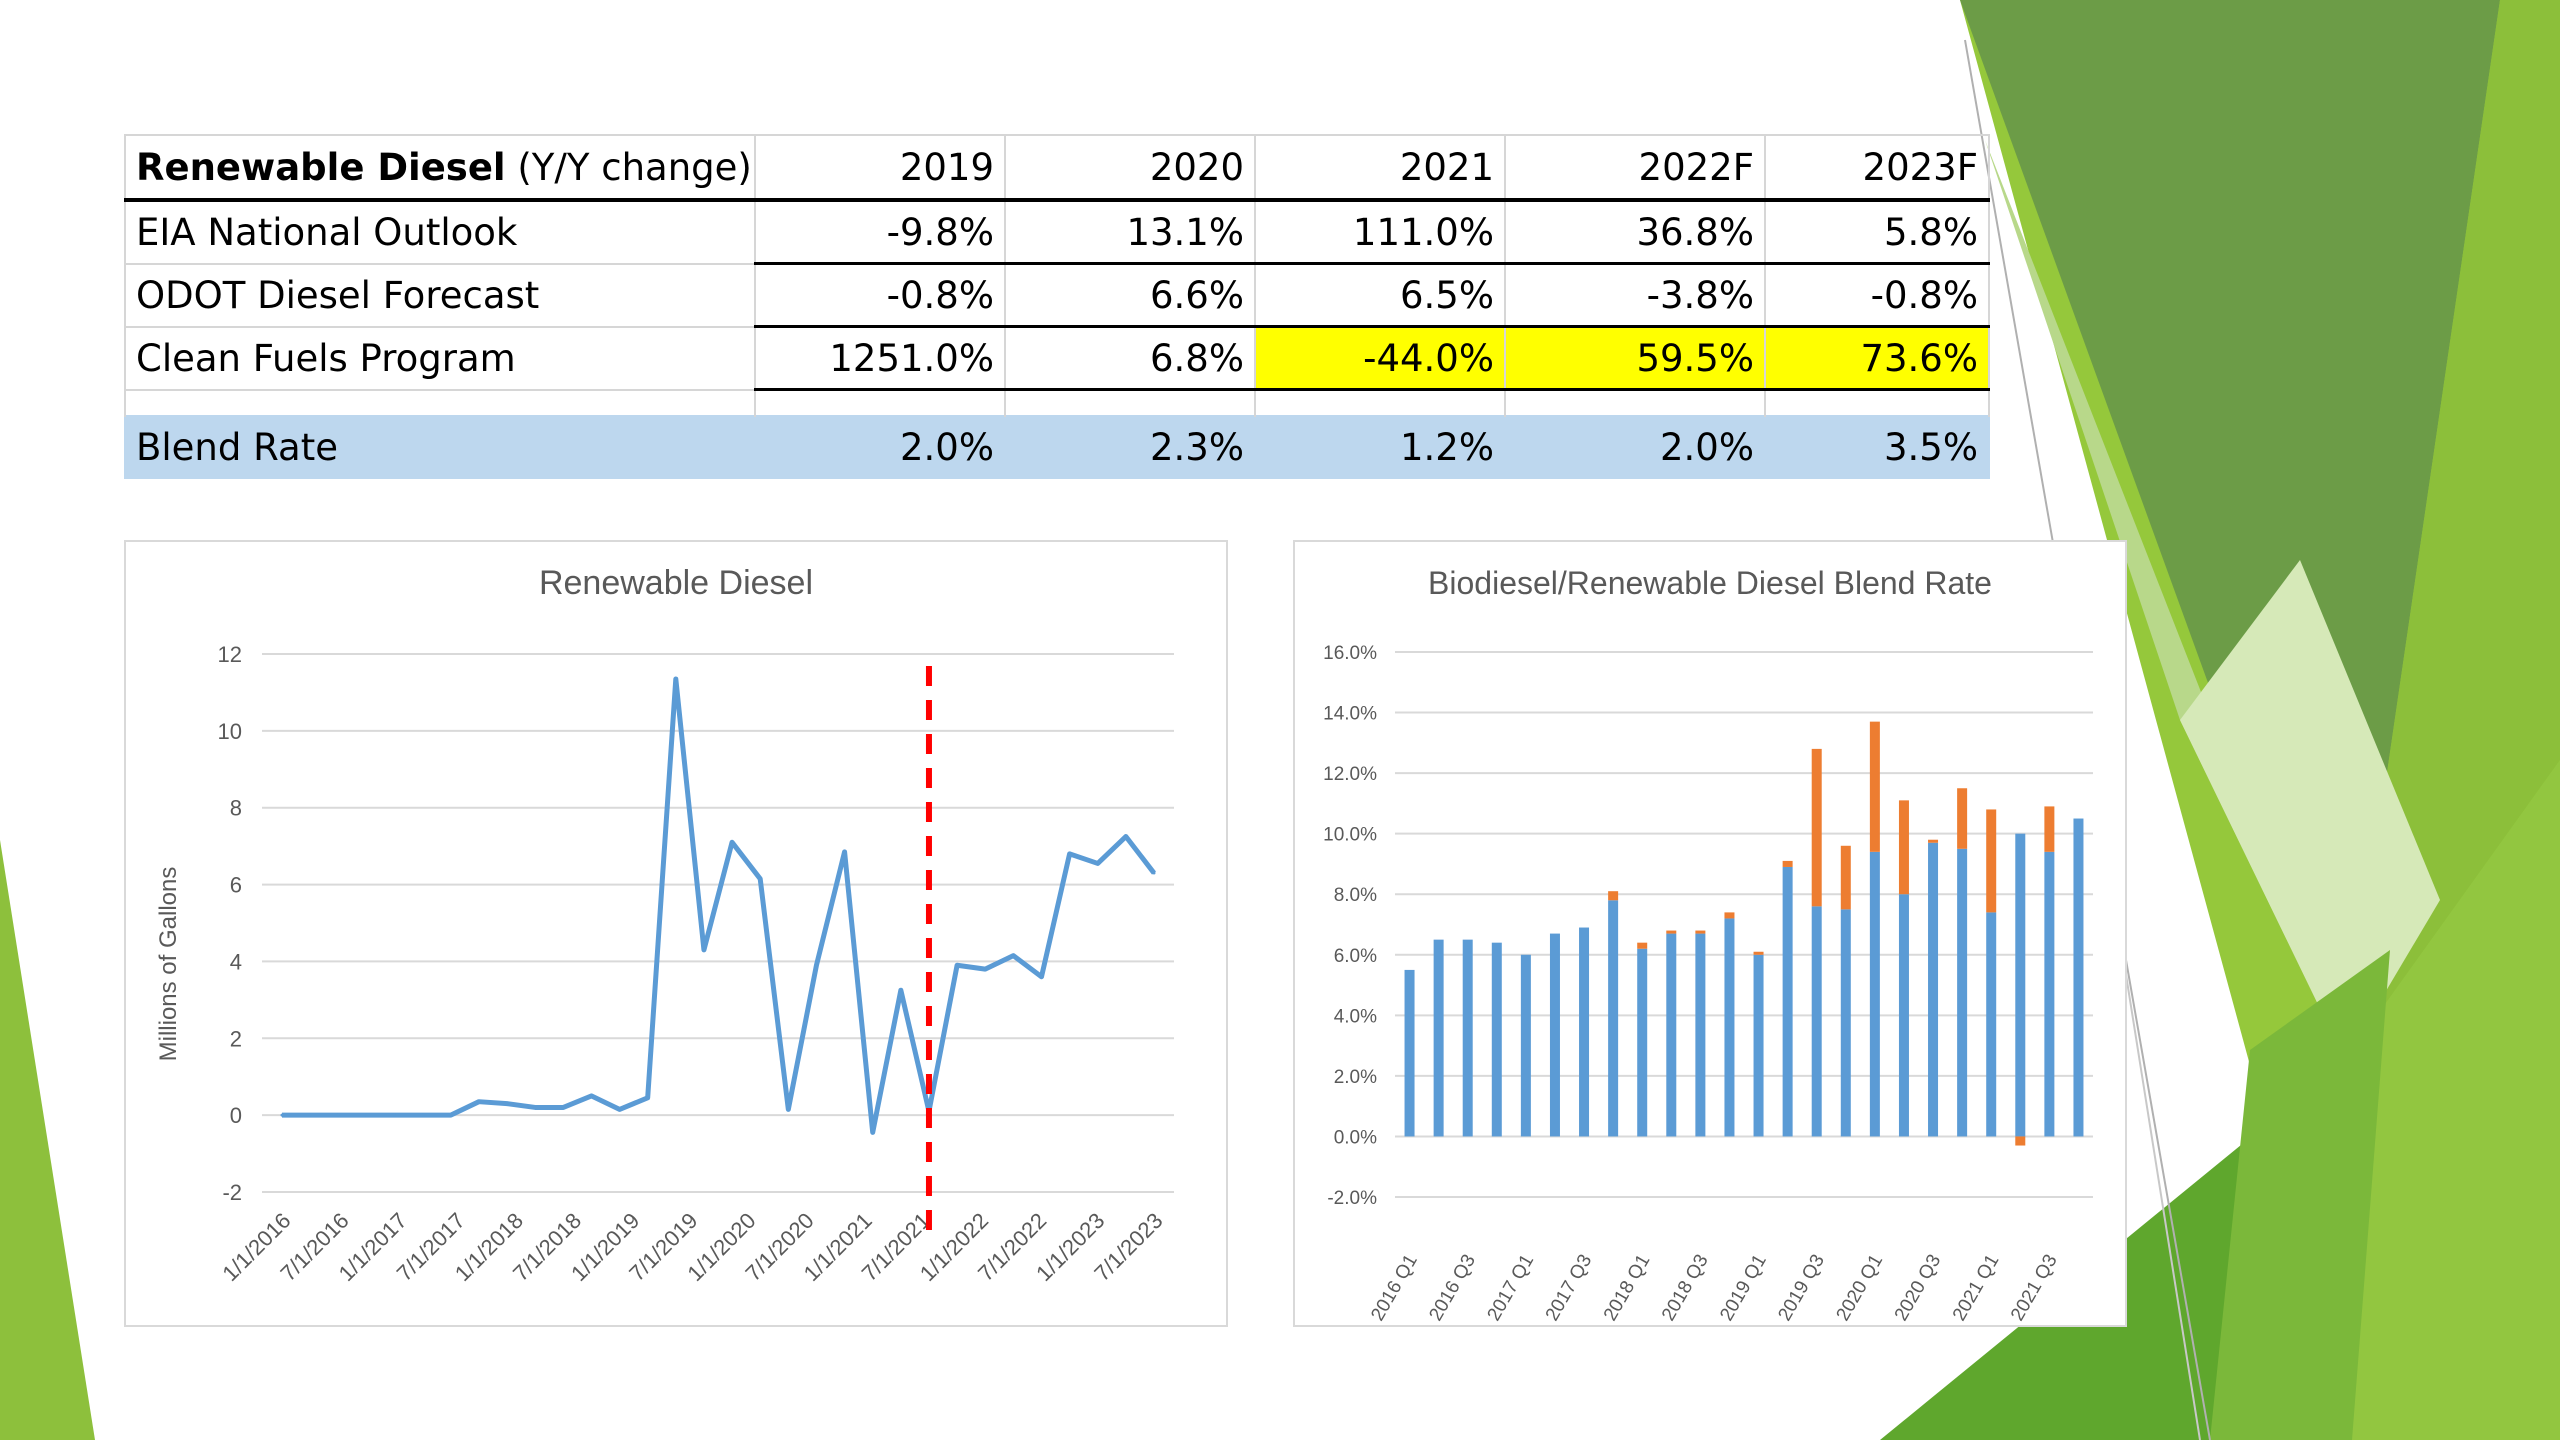 The height and width of the screenshot is (1440, 2560). I want to click on y-tick-label: 8.0%, so click(1355, 895).